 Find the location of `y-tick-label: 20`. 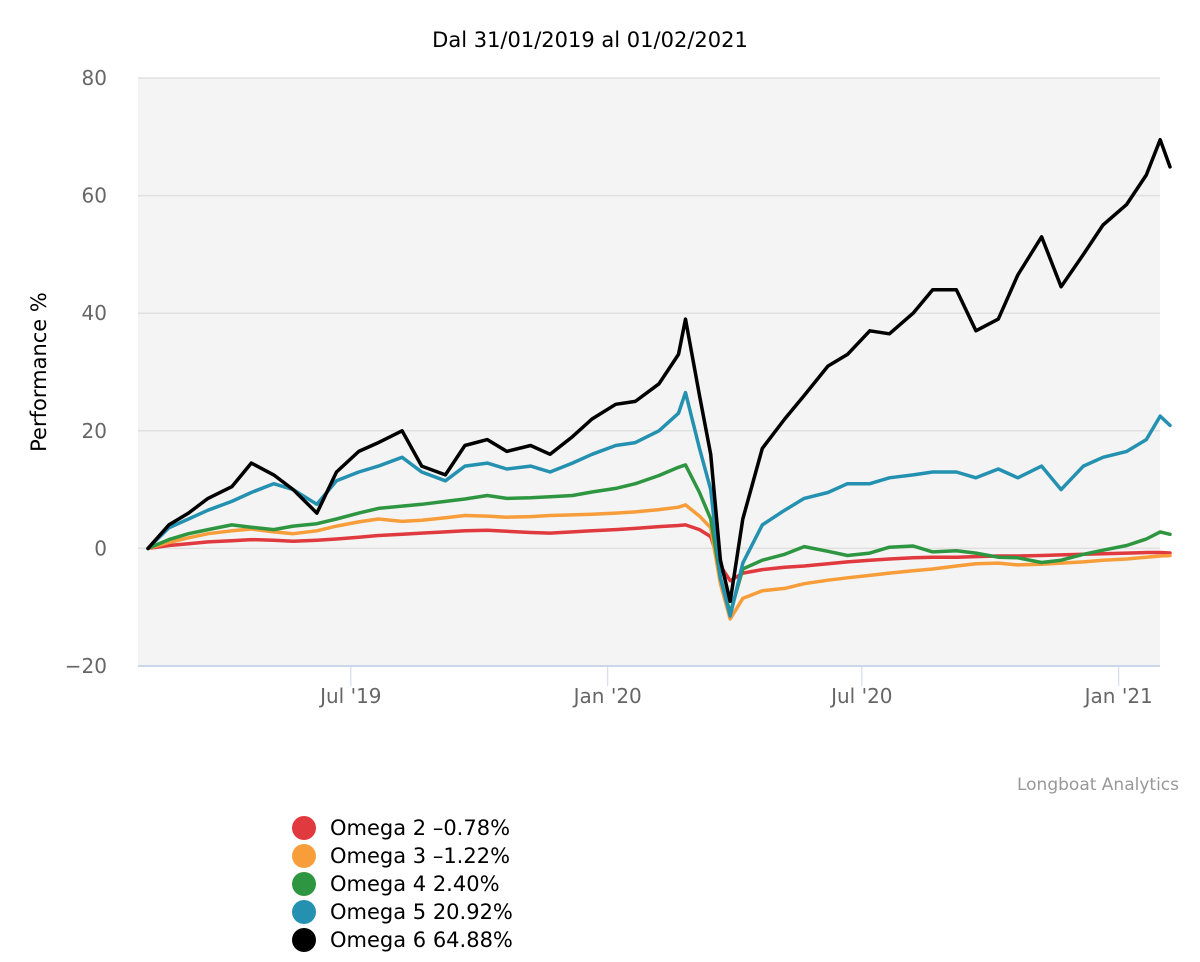

y-tick-label: 20 is located at coordinates (94, 431).